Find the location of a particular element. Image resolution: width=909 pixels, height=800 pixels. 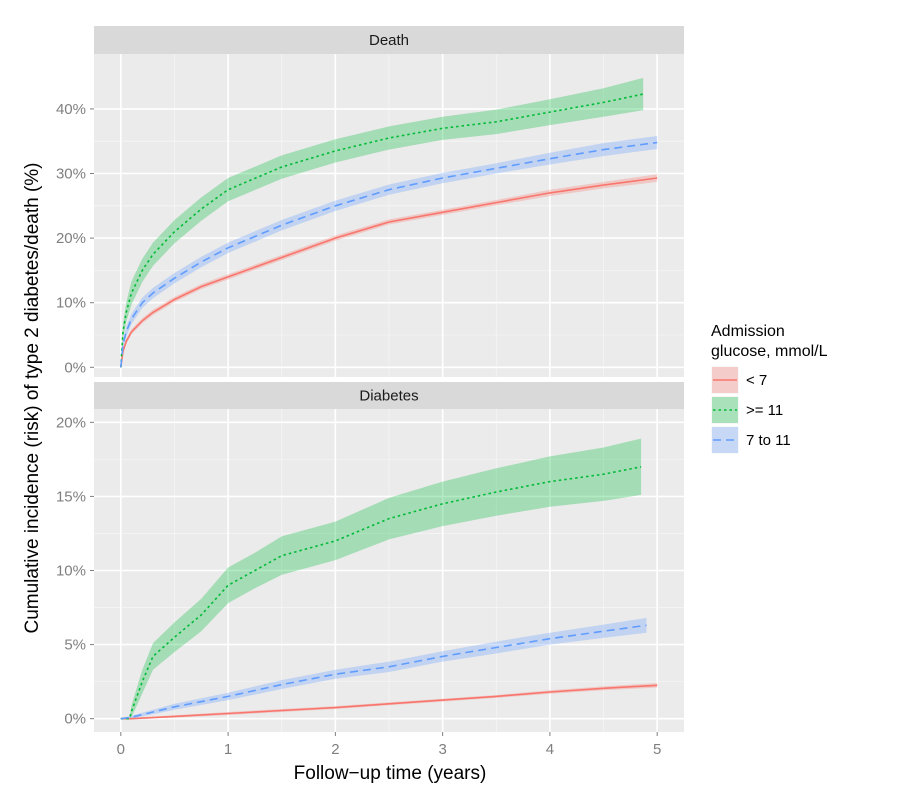

y-tick-label: 30% is located at coordinates (71, 174).